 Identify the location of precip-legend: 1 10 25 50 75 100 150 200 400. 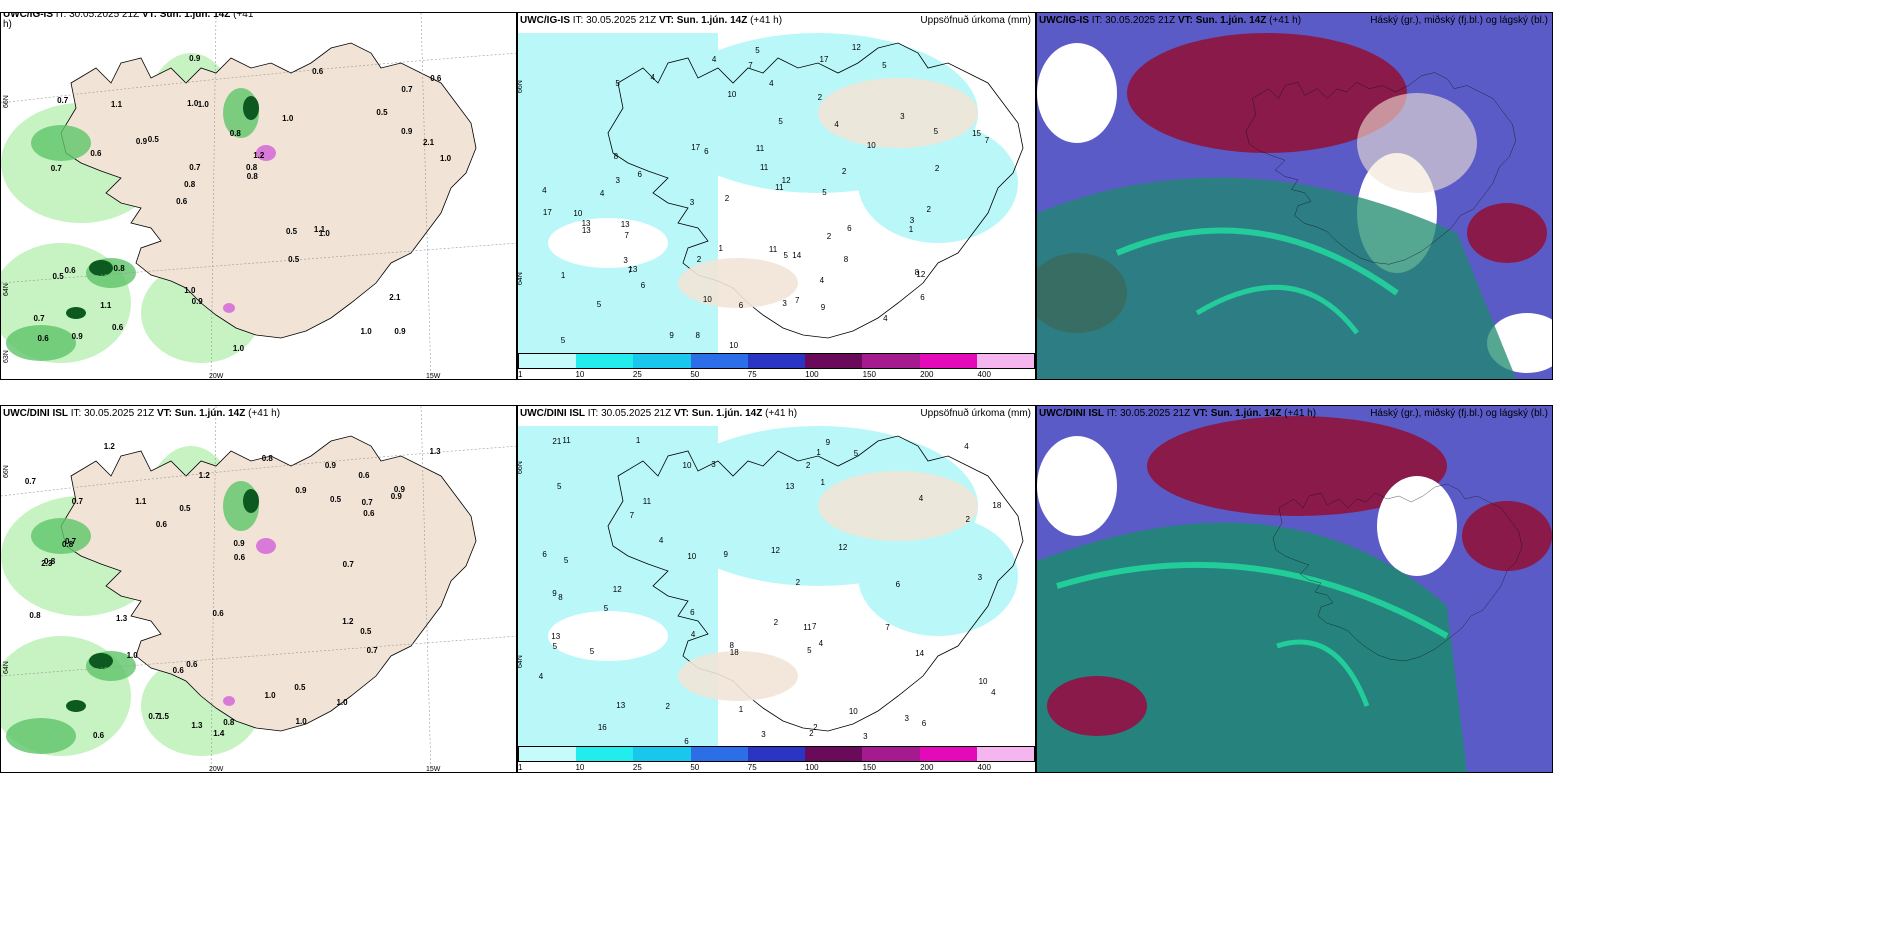
(776, 366).